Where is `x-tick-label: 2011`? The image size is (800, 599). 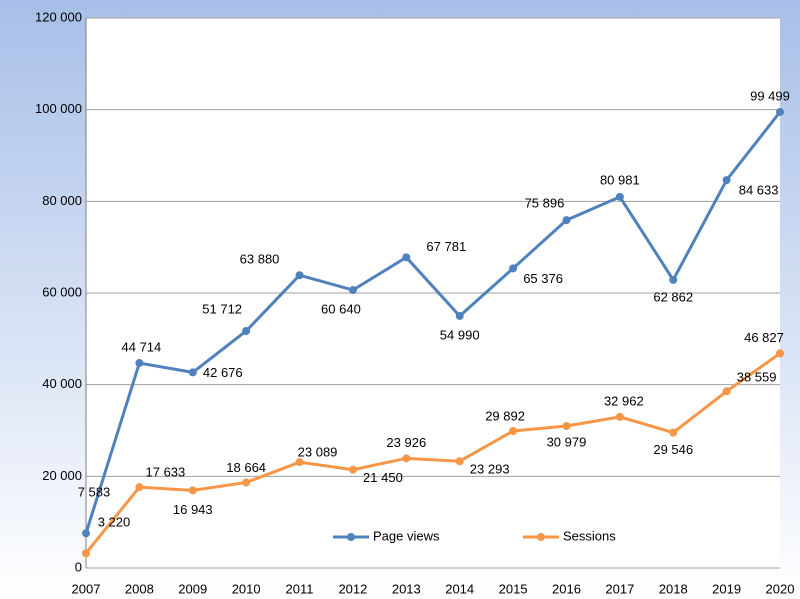
x-tick-label: 2011 is located at coordinates (300, 588).